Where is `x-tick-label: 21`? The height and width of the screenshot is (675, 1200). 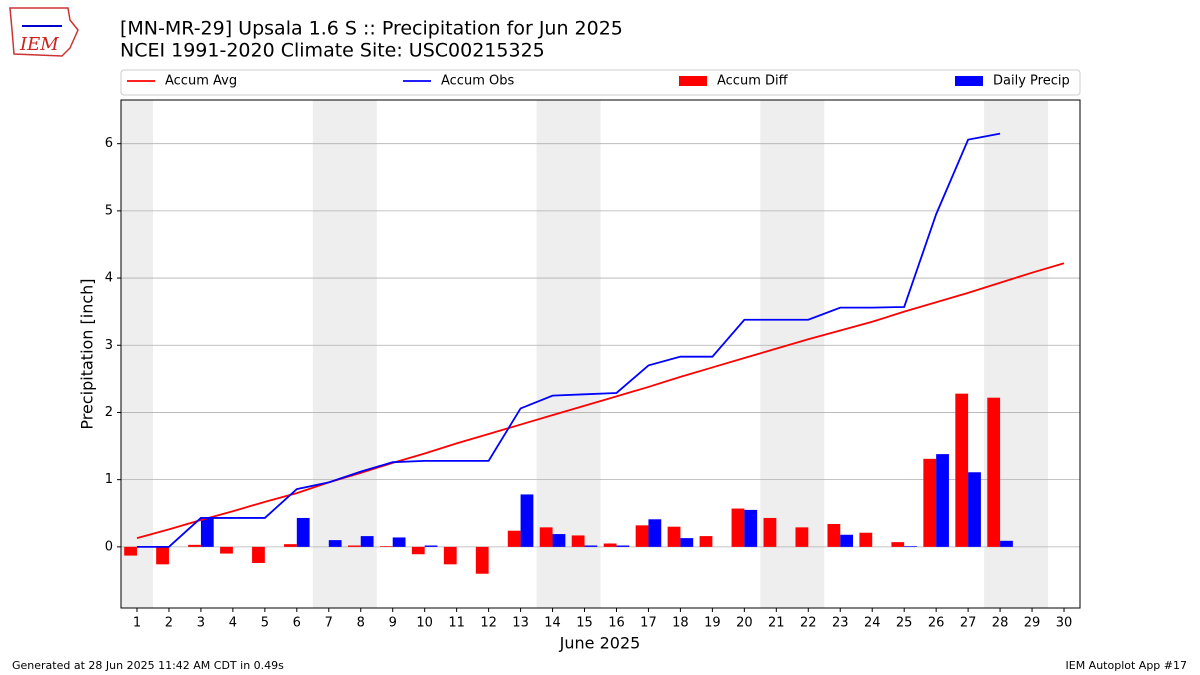 x-tick-label: 21 is located at coordinates (776, 623).